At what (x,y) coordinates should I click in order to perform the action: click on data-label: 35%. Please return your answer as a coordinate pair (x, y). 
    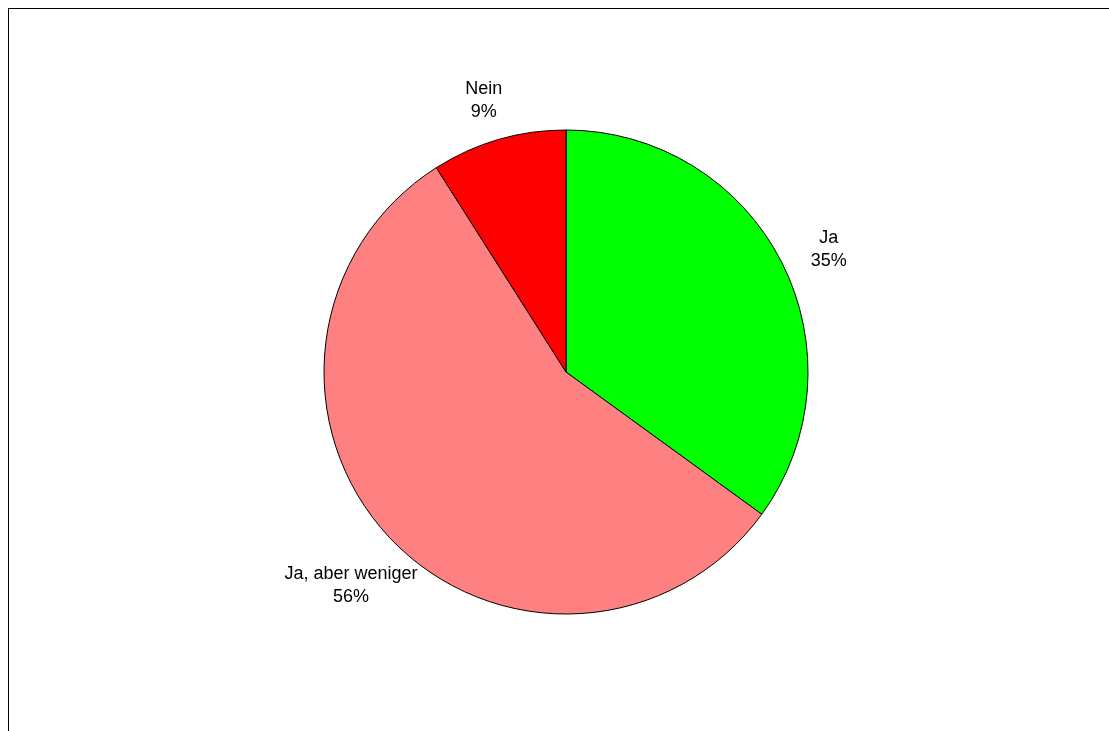
    Looking at the image, I should click on (828, 260).